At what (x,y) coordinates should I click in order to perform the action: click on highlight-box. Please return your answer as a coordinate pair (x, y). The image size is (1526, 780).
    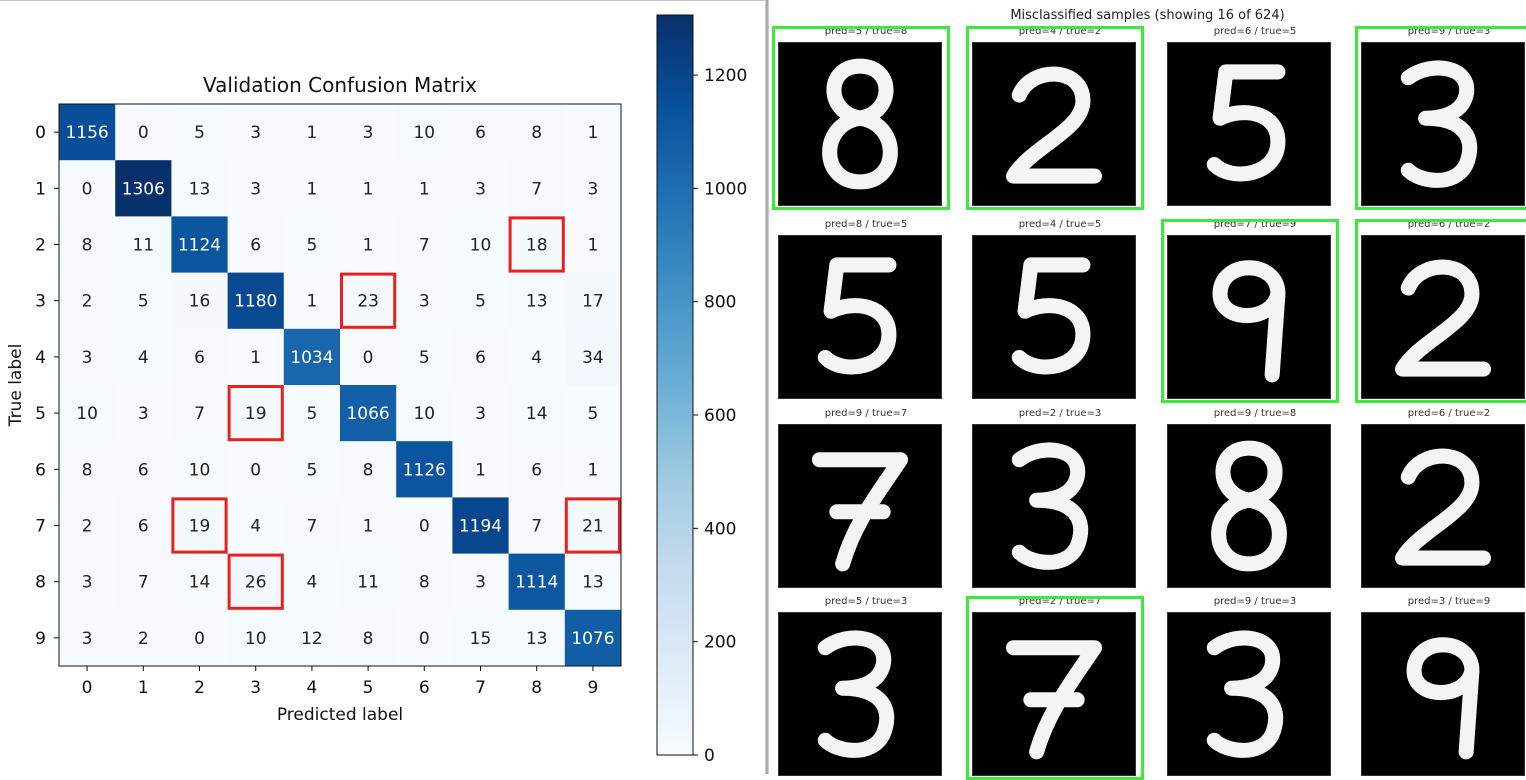
    Looking at the image, I should click on (368, 300).